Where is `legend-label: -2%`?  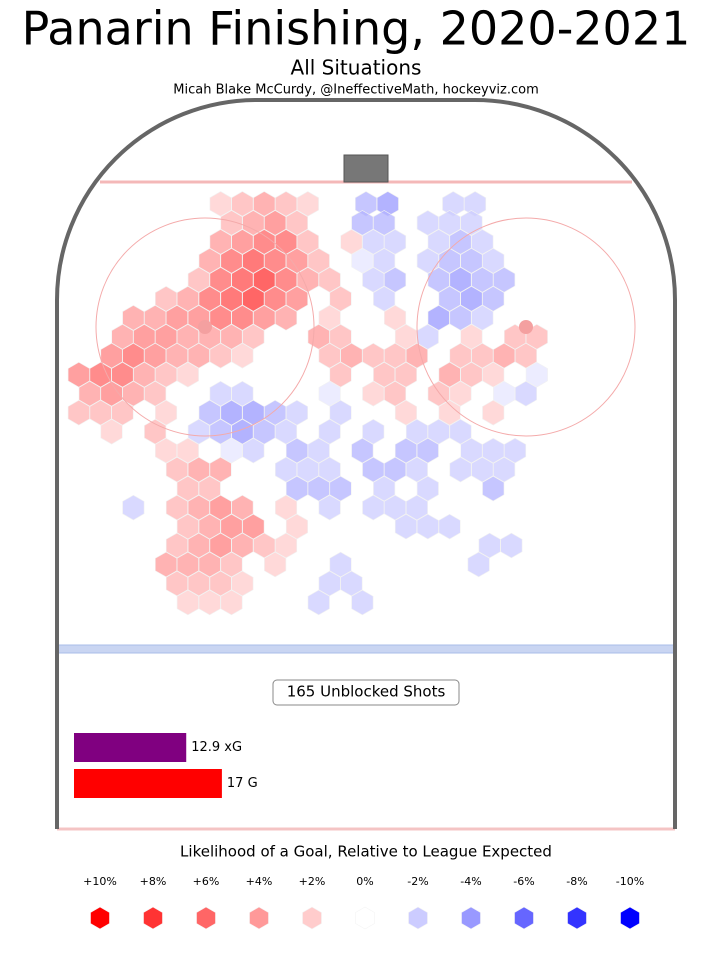
legend-label: -2% is located at coordinates (417, 881).